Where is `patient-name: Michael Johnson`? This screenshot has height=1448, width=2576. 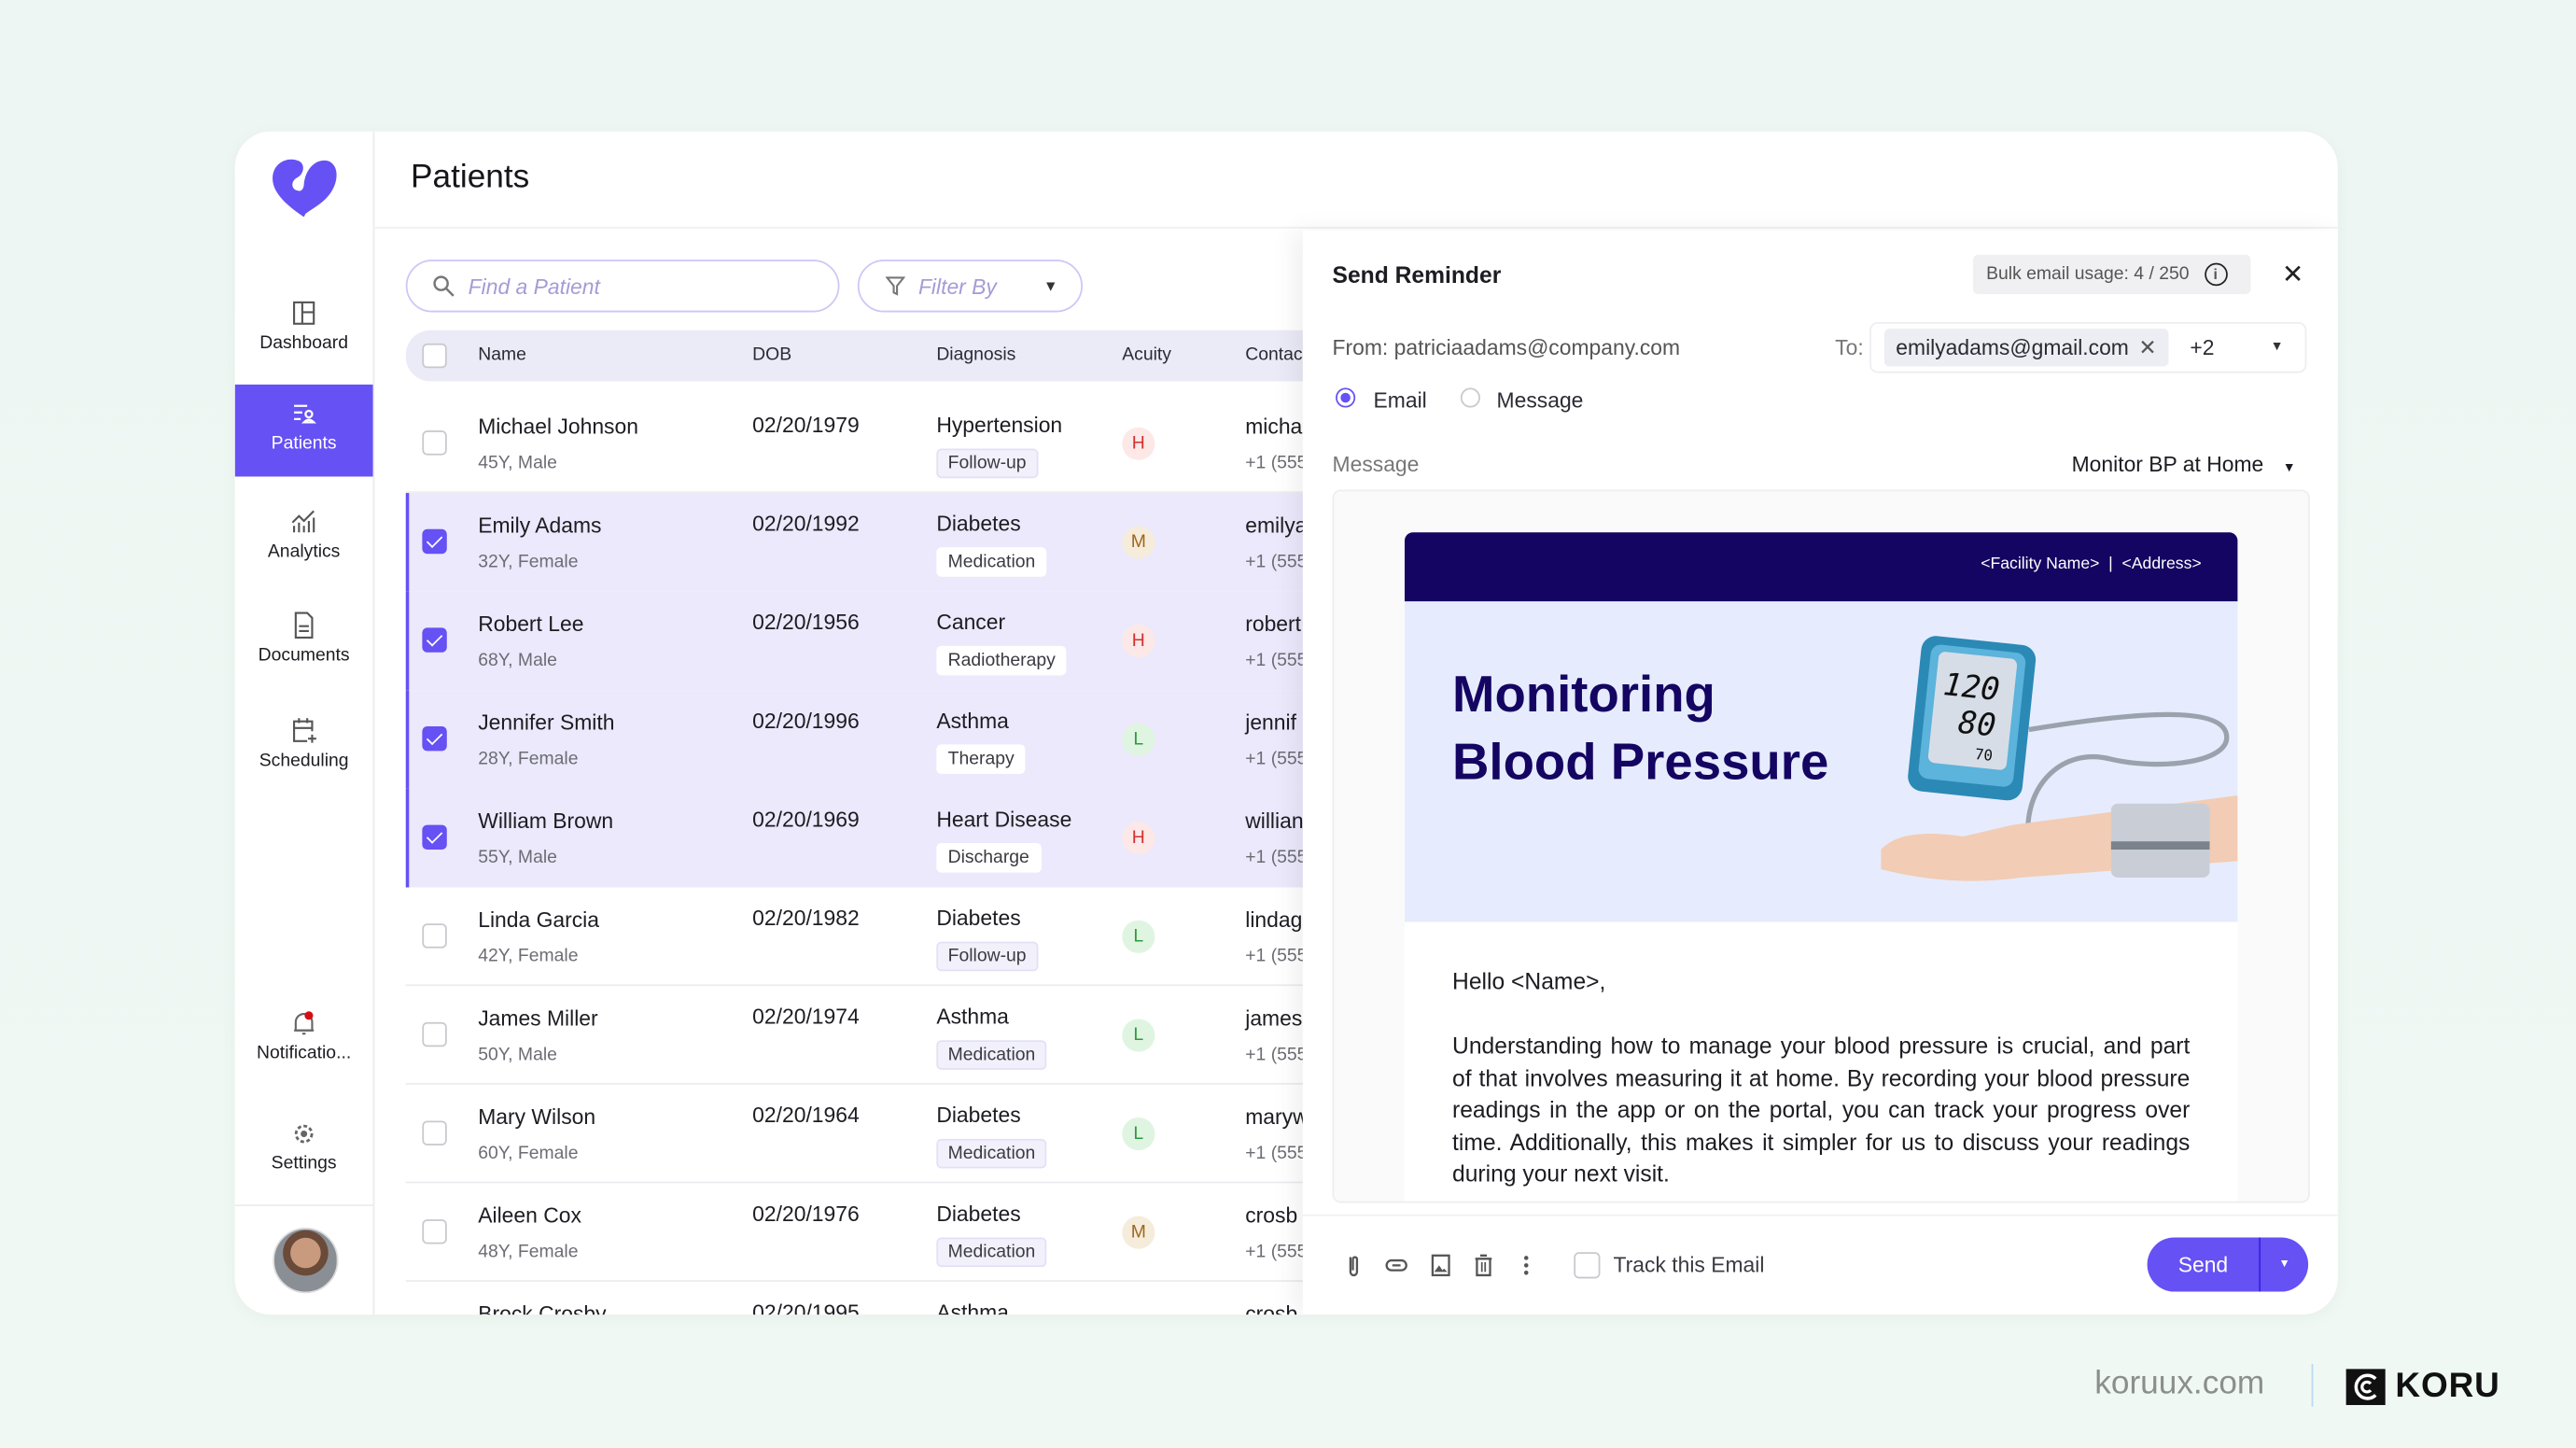
patient-name: Michael Johnson is located at coordinates (558, 426).